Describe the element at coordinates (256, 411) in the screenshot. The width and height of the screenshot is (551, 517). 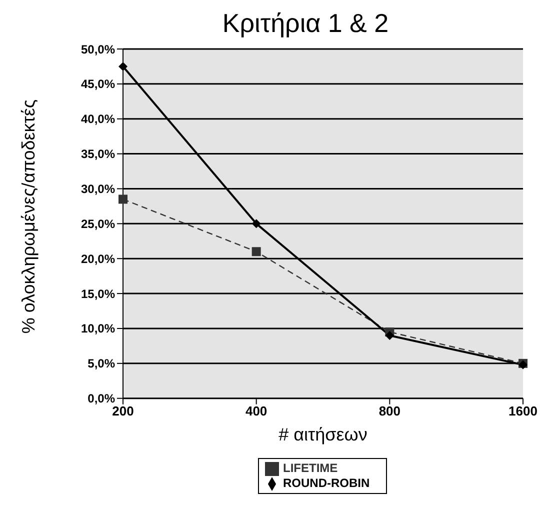
I see `x-tick-label: 400` at that location.